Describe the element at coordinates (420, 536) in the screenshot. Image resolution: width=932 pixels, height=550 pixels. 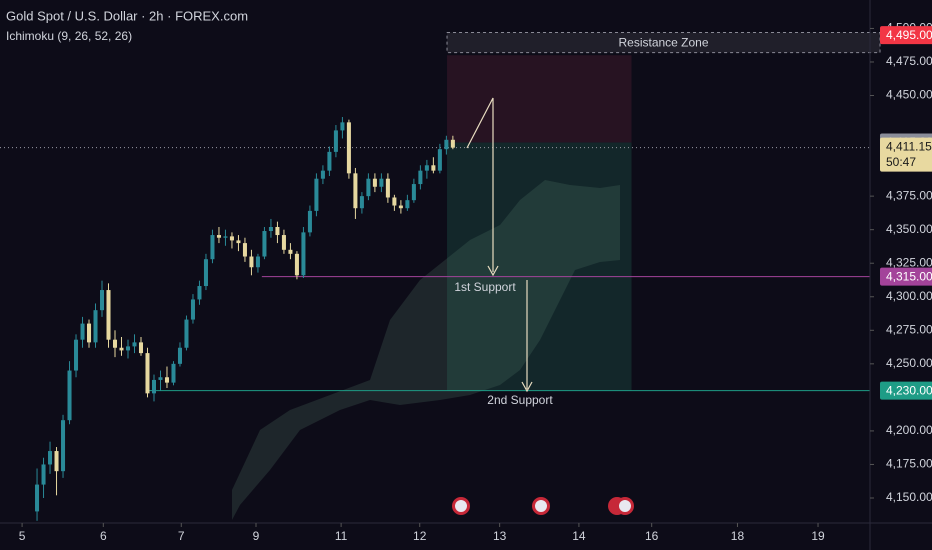
I see `x-tick-label: 12` at that location.